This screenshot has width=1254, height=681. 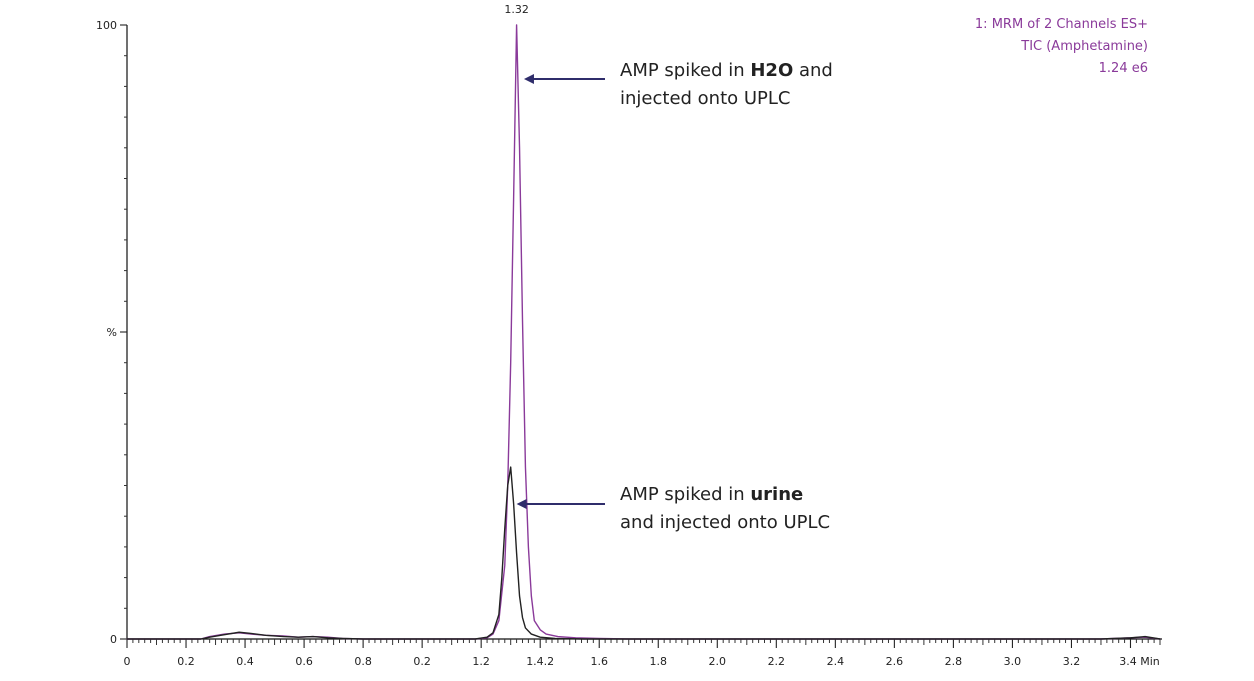 I want to click on x-tick-label: 3.0, so click(x=1013, y=661).